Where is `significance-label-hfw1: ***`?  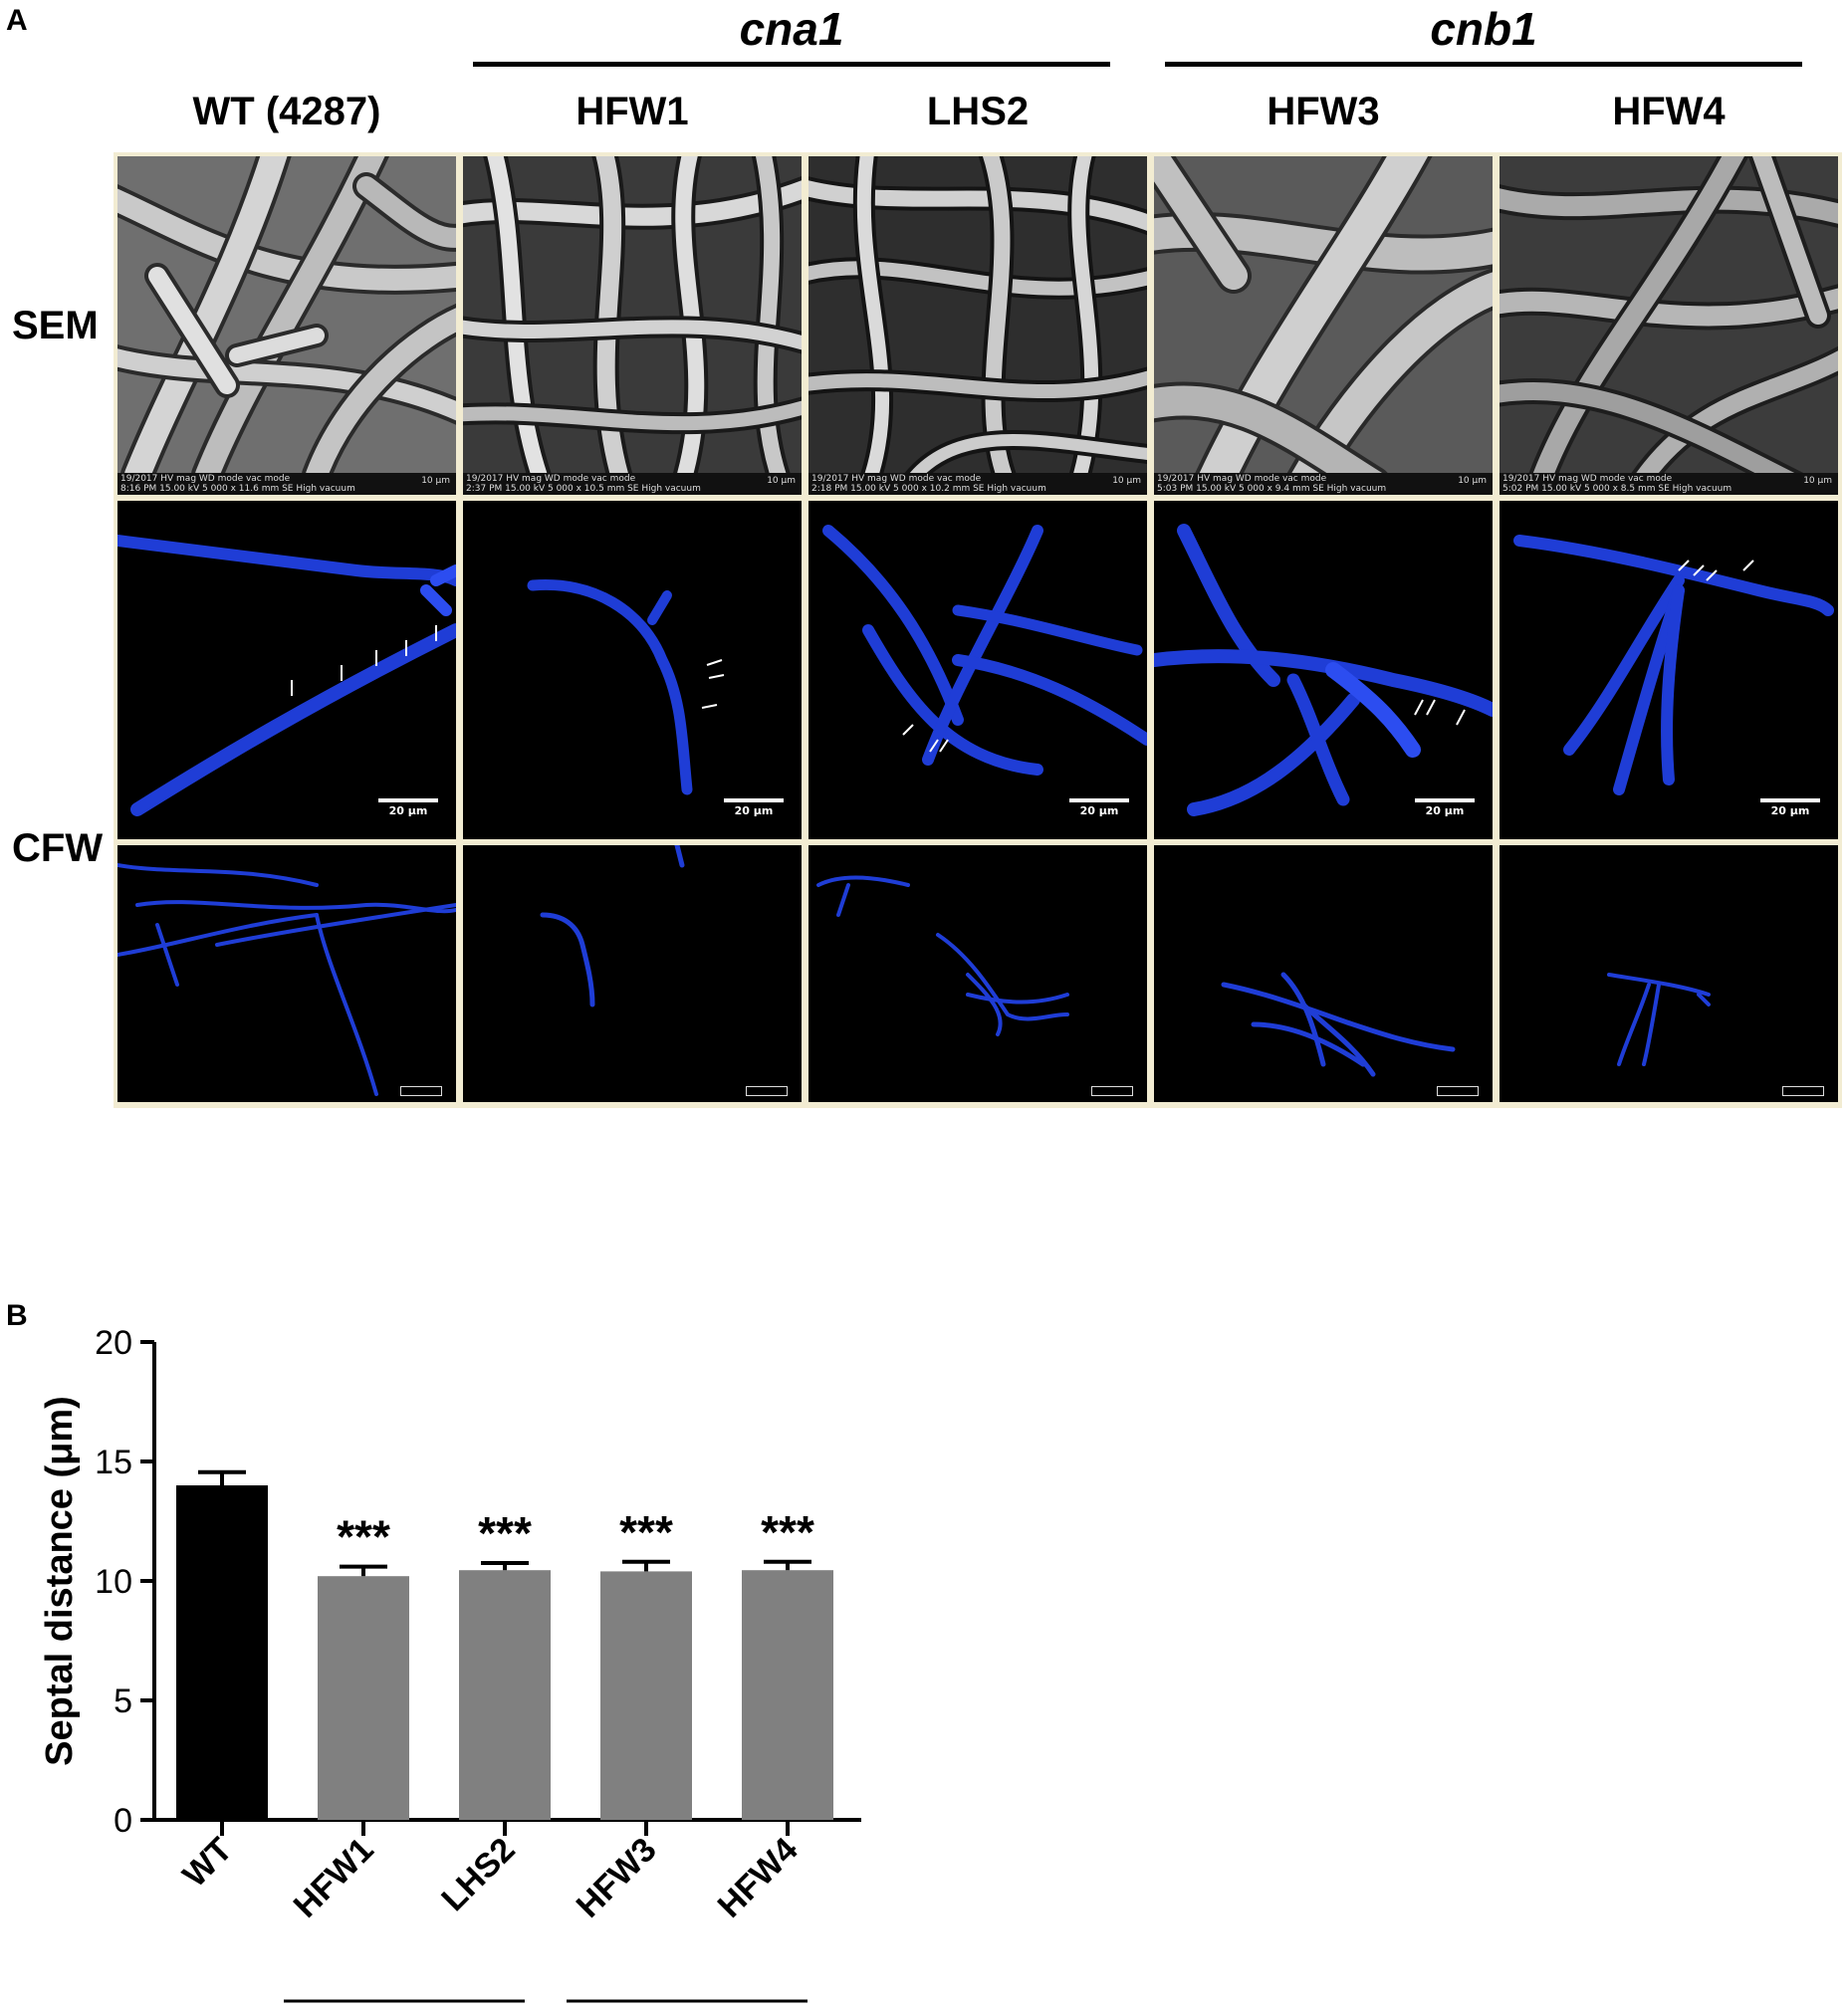
significance-label-hfw1: *** is located at coordinates (363, 1537).